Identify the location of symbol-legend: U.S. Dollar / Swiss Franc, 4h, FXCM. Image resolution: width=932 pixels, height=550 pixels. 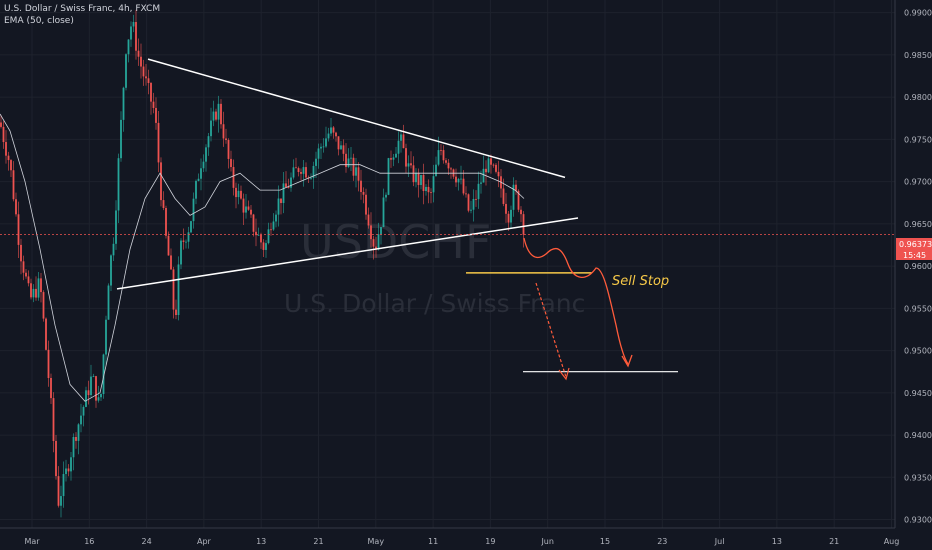
(82, 9).